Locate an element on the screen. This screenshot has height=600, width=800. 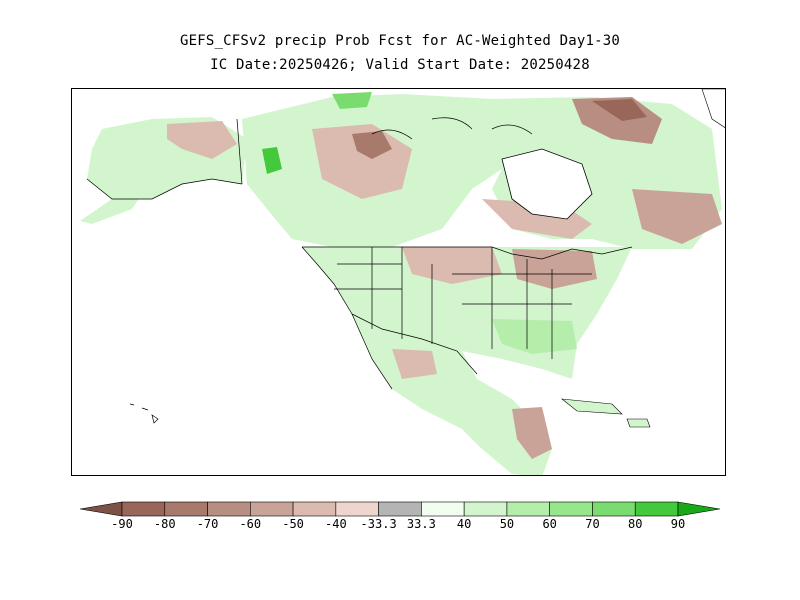
colorbar-tick-label: 80 is located at coordinates (635, 524).